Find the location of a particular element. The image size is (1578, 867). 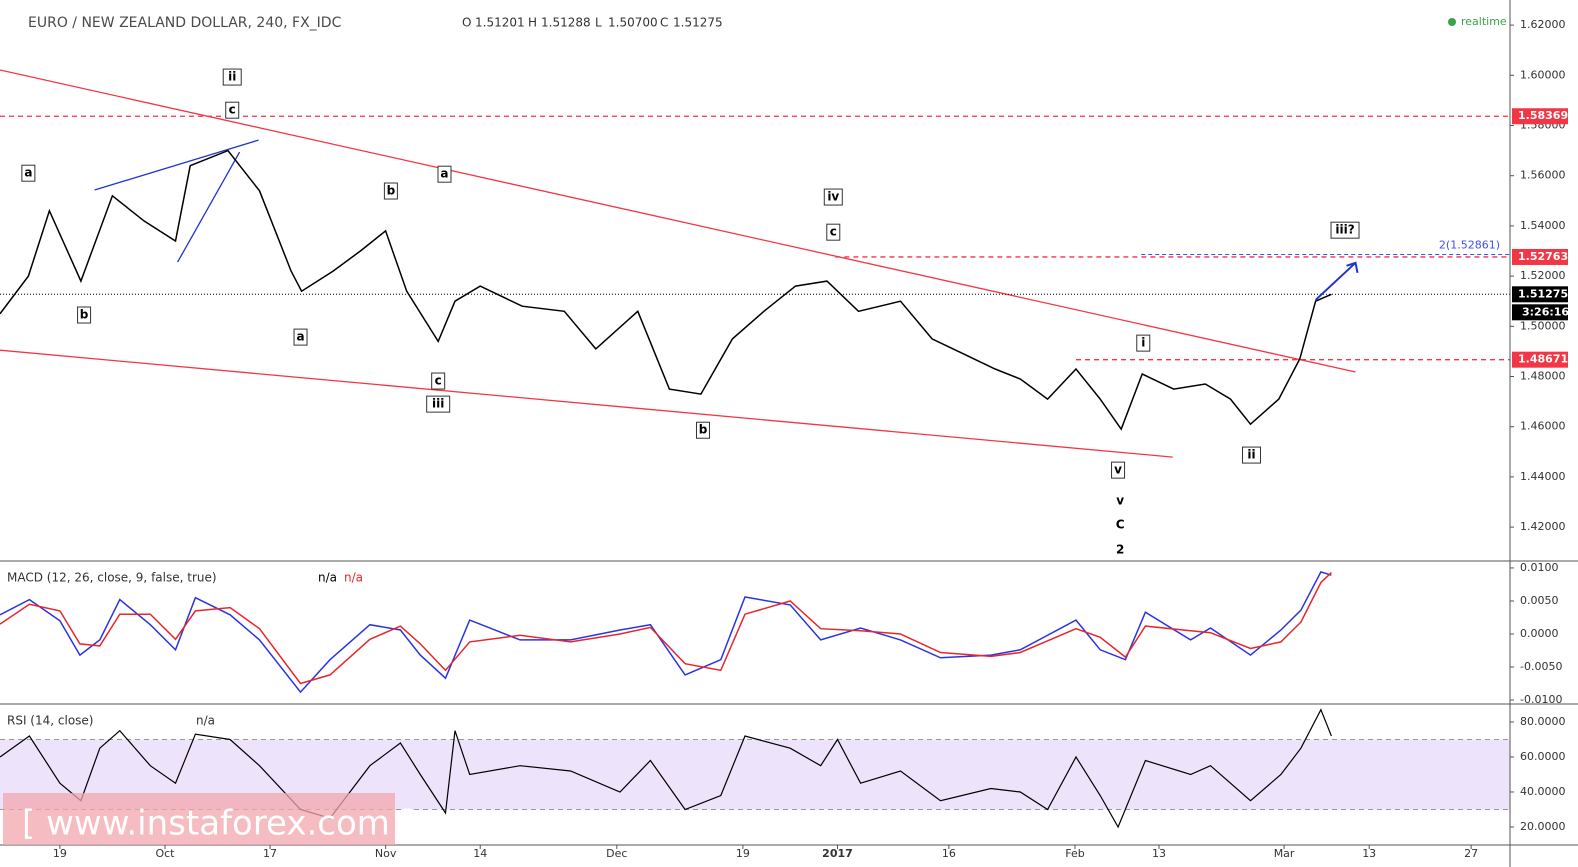

status: realtime is located at coordinates (1484, 21).